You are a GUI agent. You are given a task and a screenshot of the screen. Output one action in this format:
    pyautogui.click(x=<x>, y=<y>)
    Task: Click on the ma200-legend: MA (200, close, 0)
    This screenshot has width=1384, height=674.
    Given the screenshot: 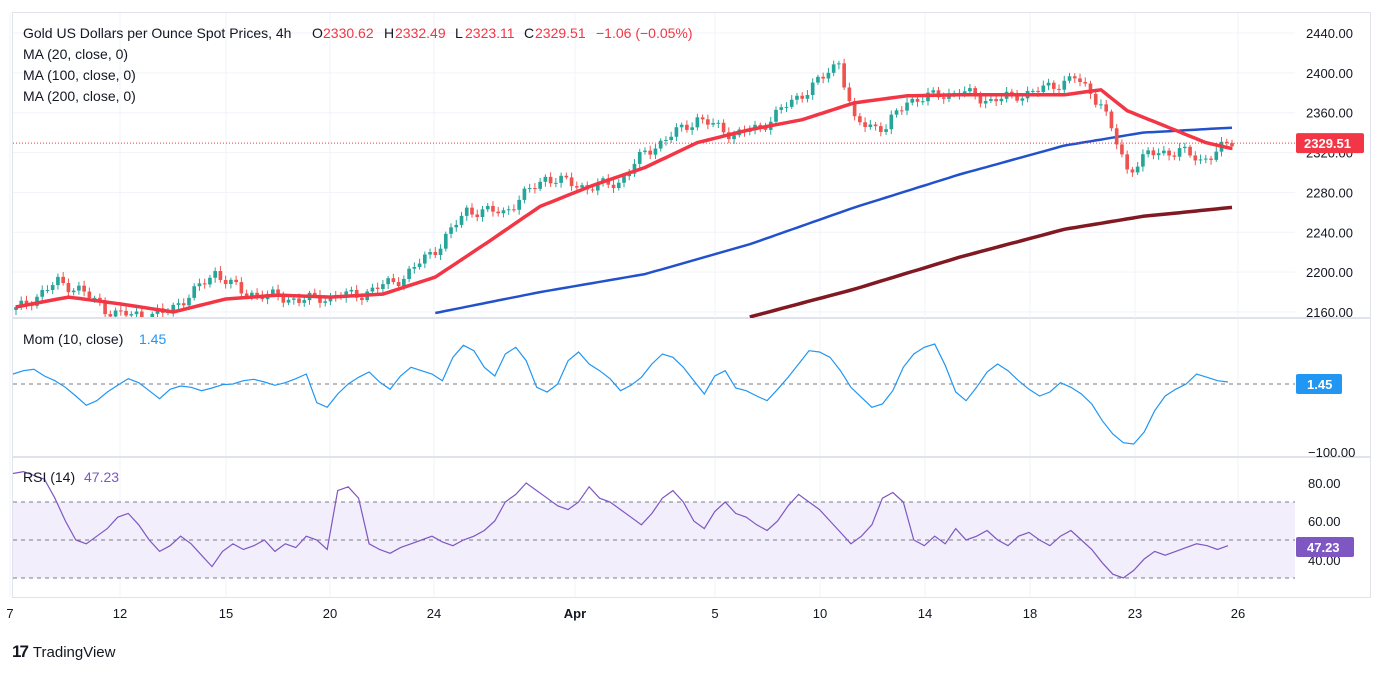 What is the action you would take?
    pyautogui.click(x=79, y=96)
    